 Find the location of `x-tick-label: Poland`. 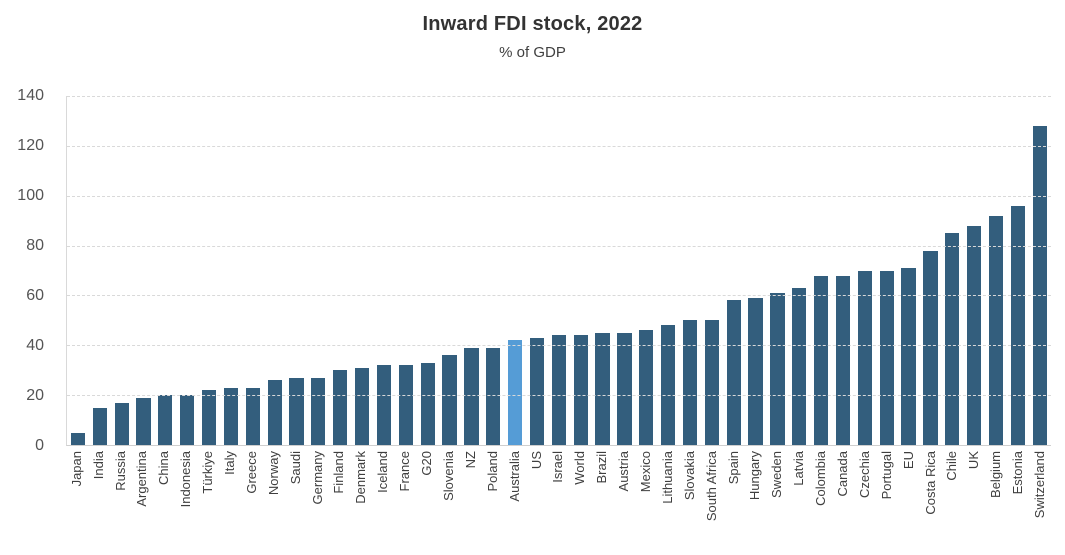

x-tick-label: Poland is located at coordinates (492, 471).